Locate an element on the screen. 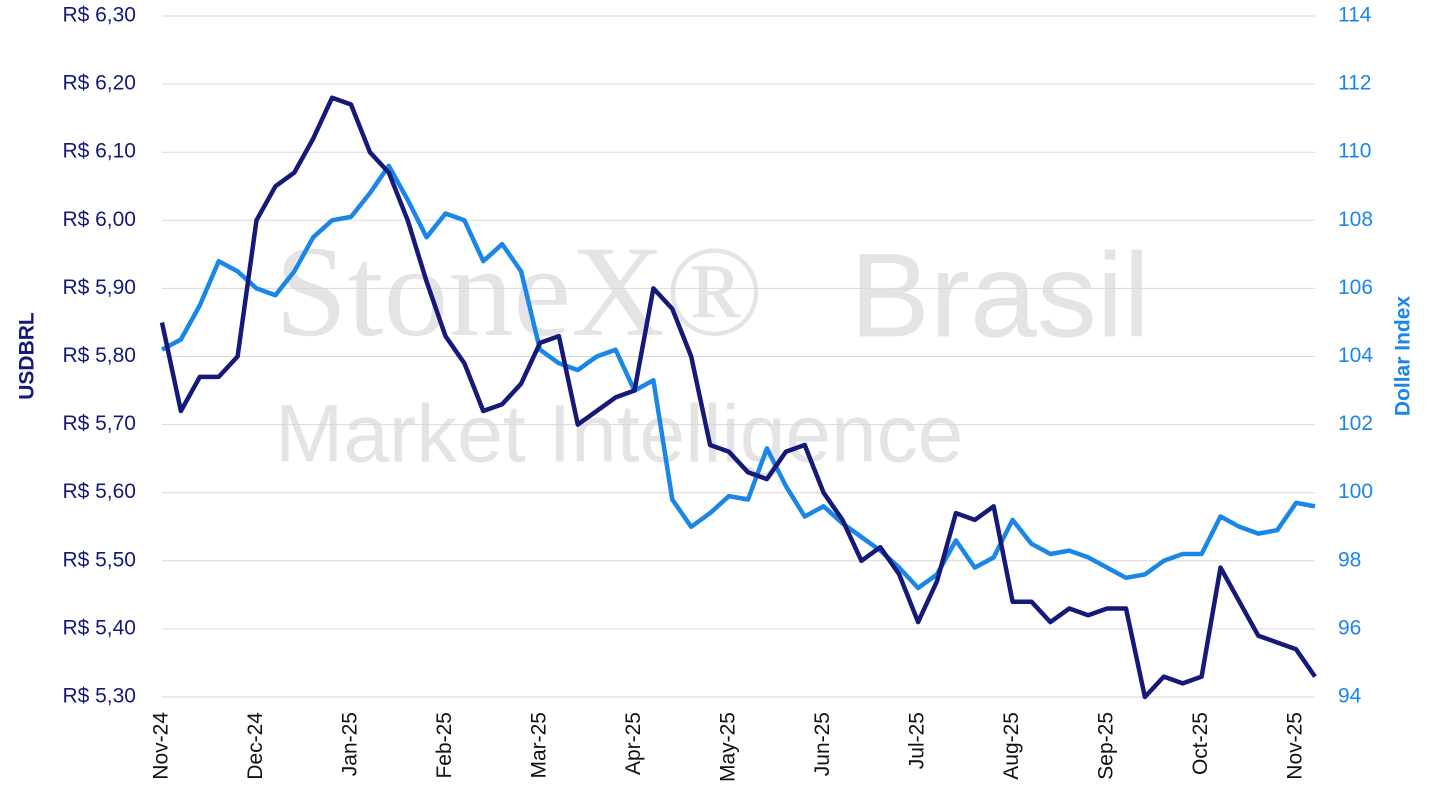 Image resolution: width=1437 pixels, height=810 pixels. y2-tick-label: 96 is located at coordinates (1349, 627).